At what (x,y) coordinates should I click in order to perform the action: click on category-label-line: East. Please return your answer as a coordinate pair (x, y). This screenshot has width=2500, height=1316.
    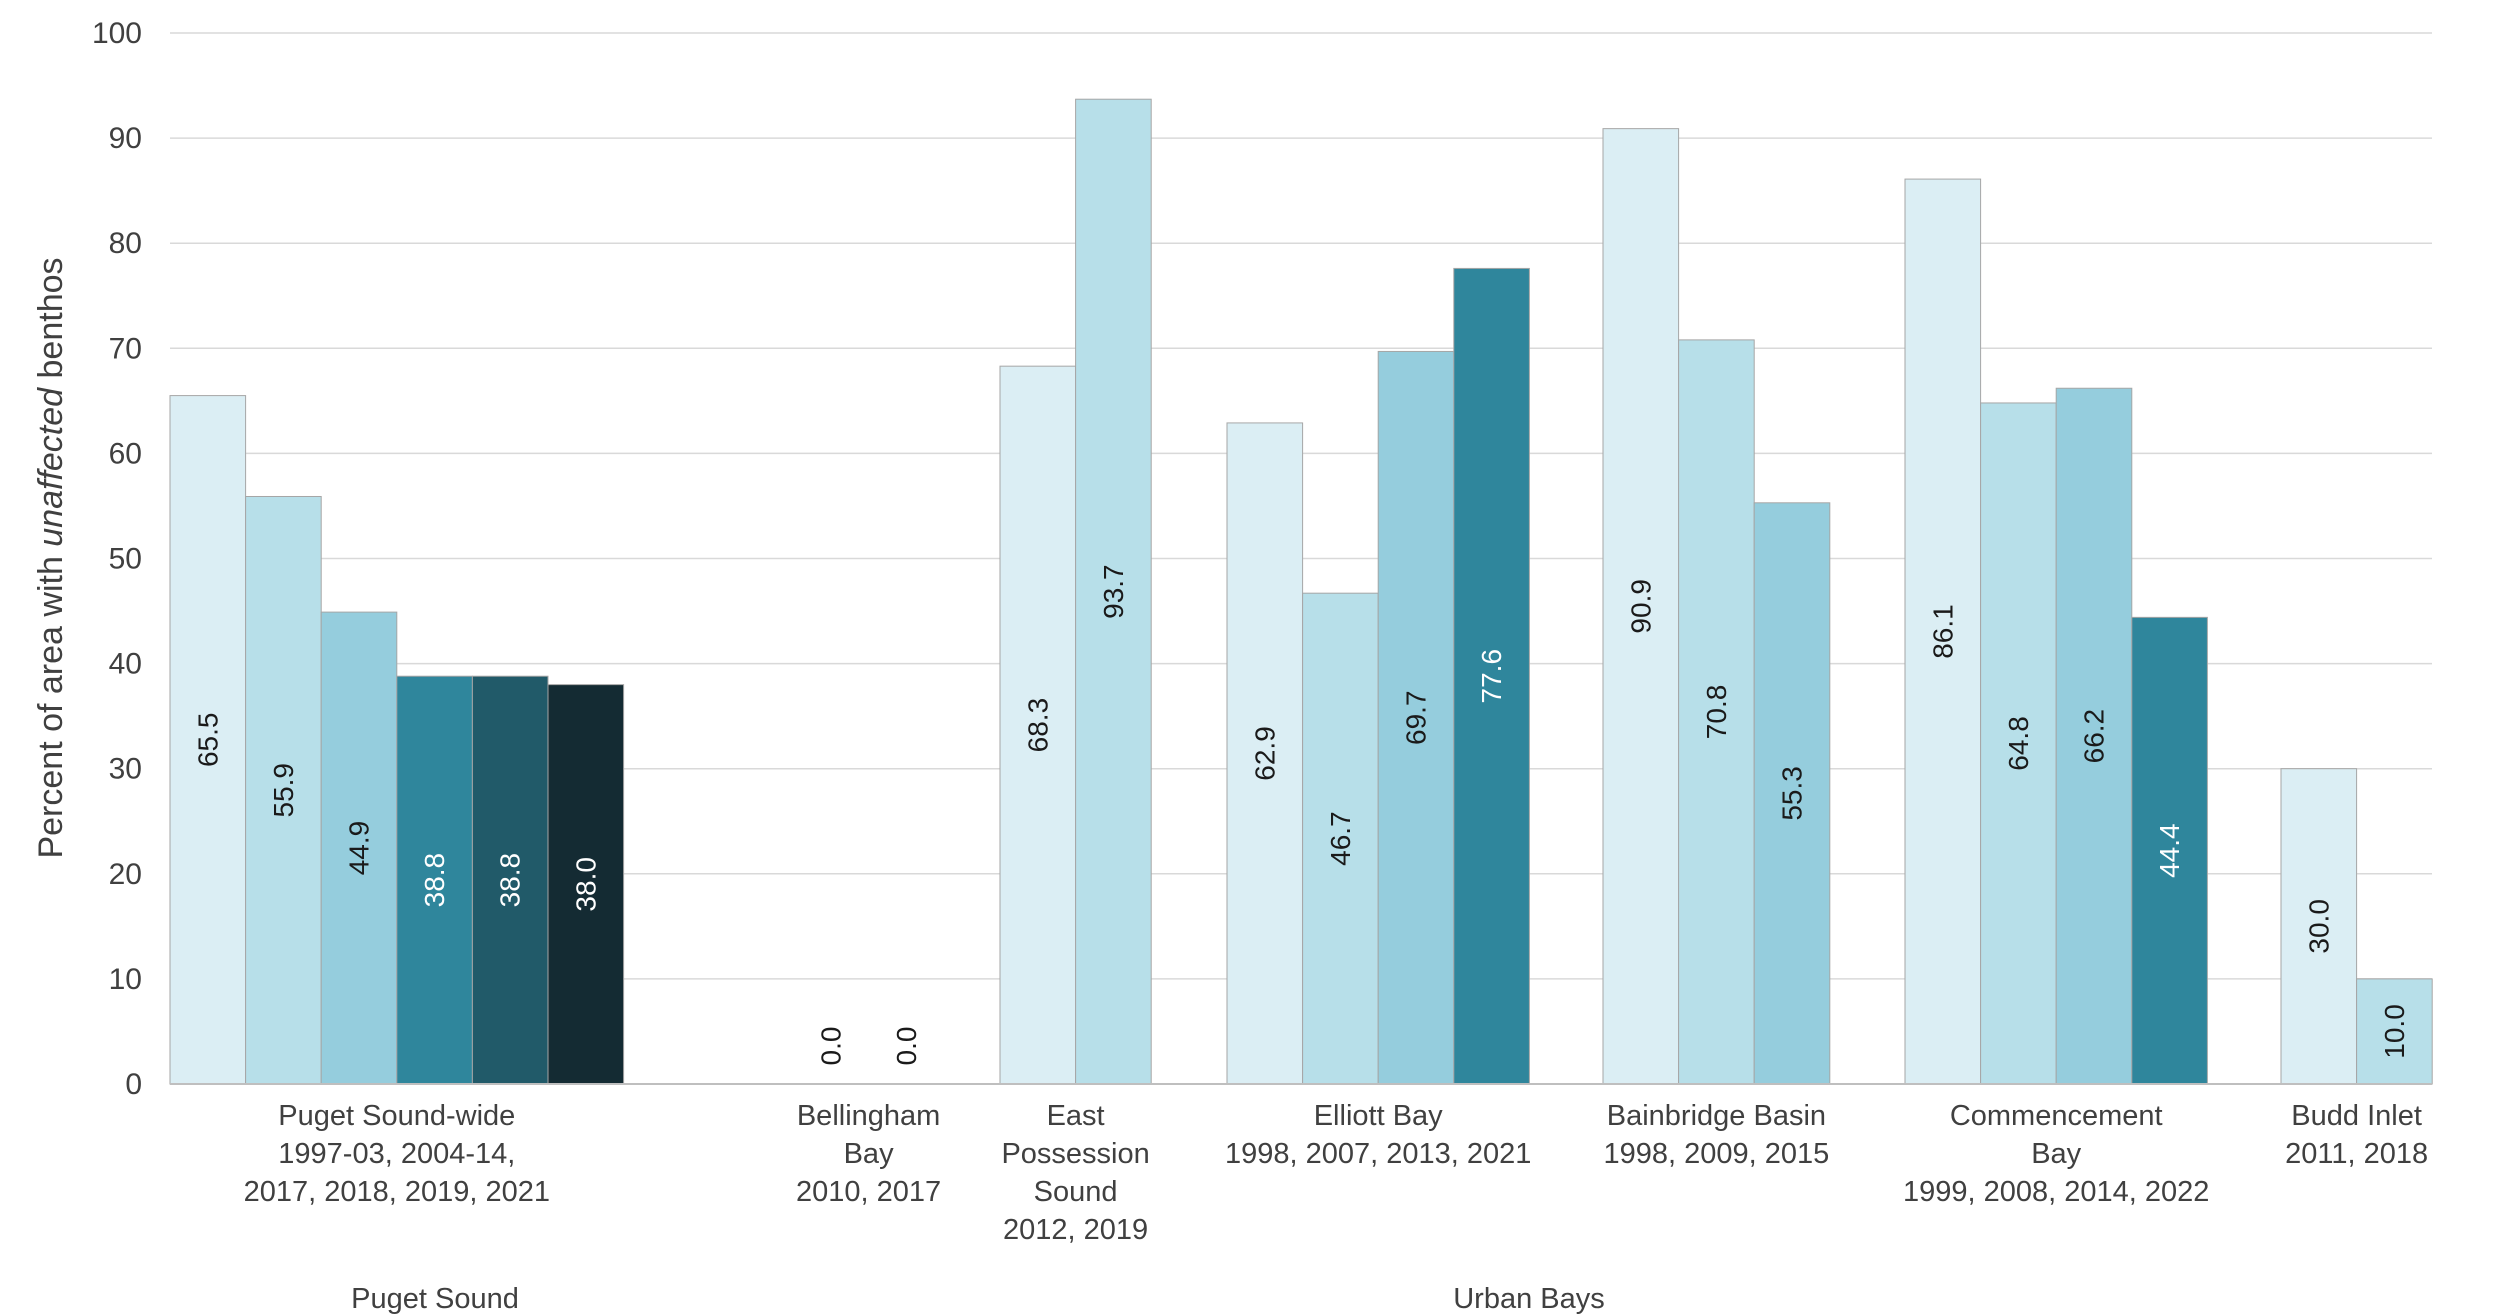
    Looking at the image, I should click on (1076, 1116).